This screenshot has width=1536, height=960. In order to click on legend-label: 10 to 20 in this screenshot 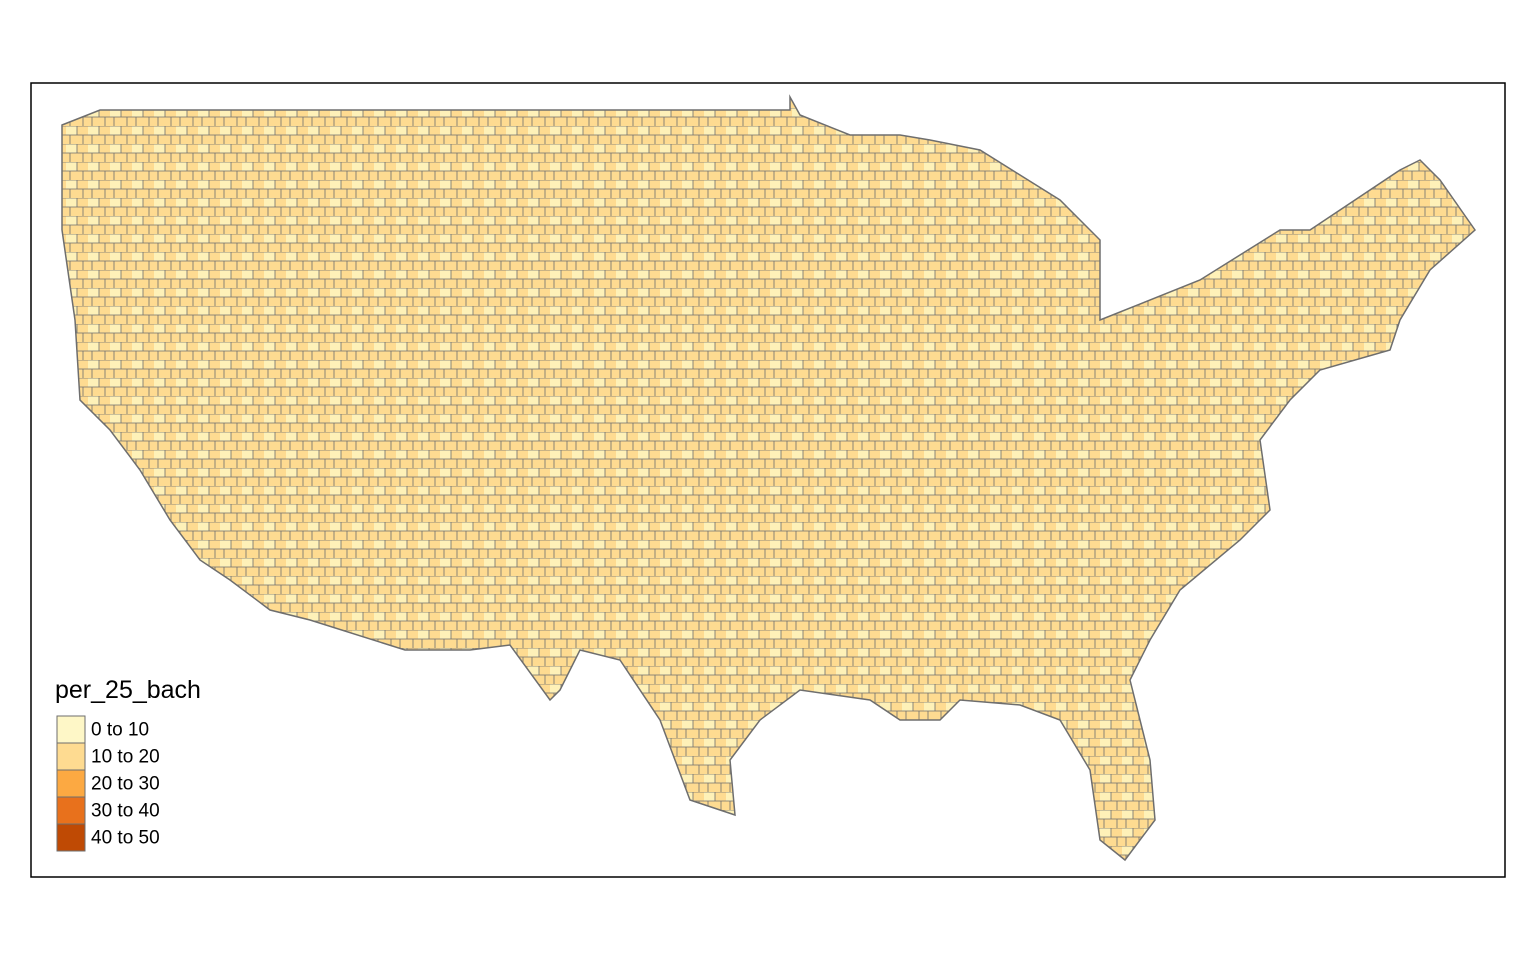, I will do `click(125, 757)`.